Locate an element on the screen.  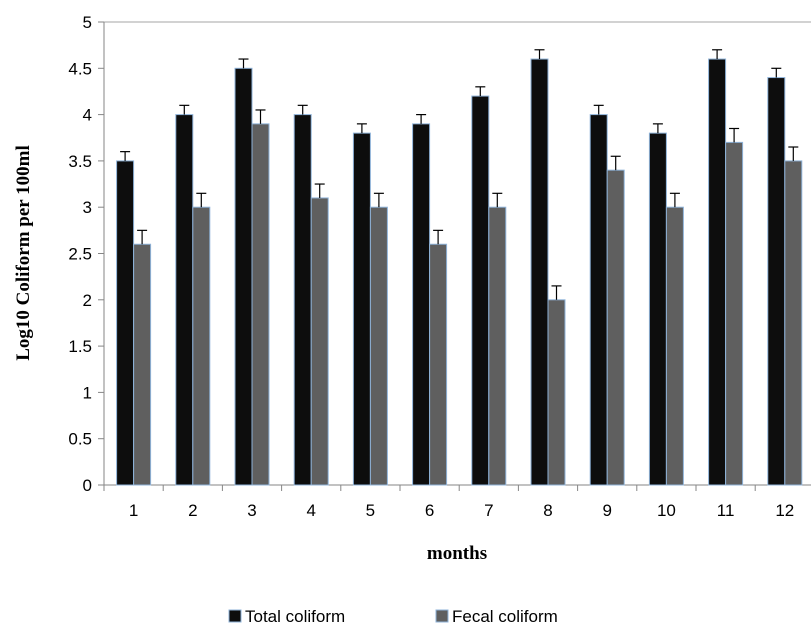
y-tick-label: 0 is located at coordinates (87, 485).